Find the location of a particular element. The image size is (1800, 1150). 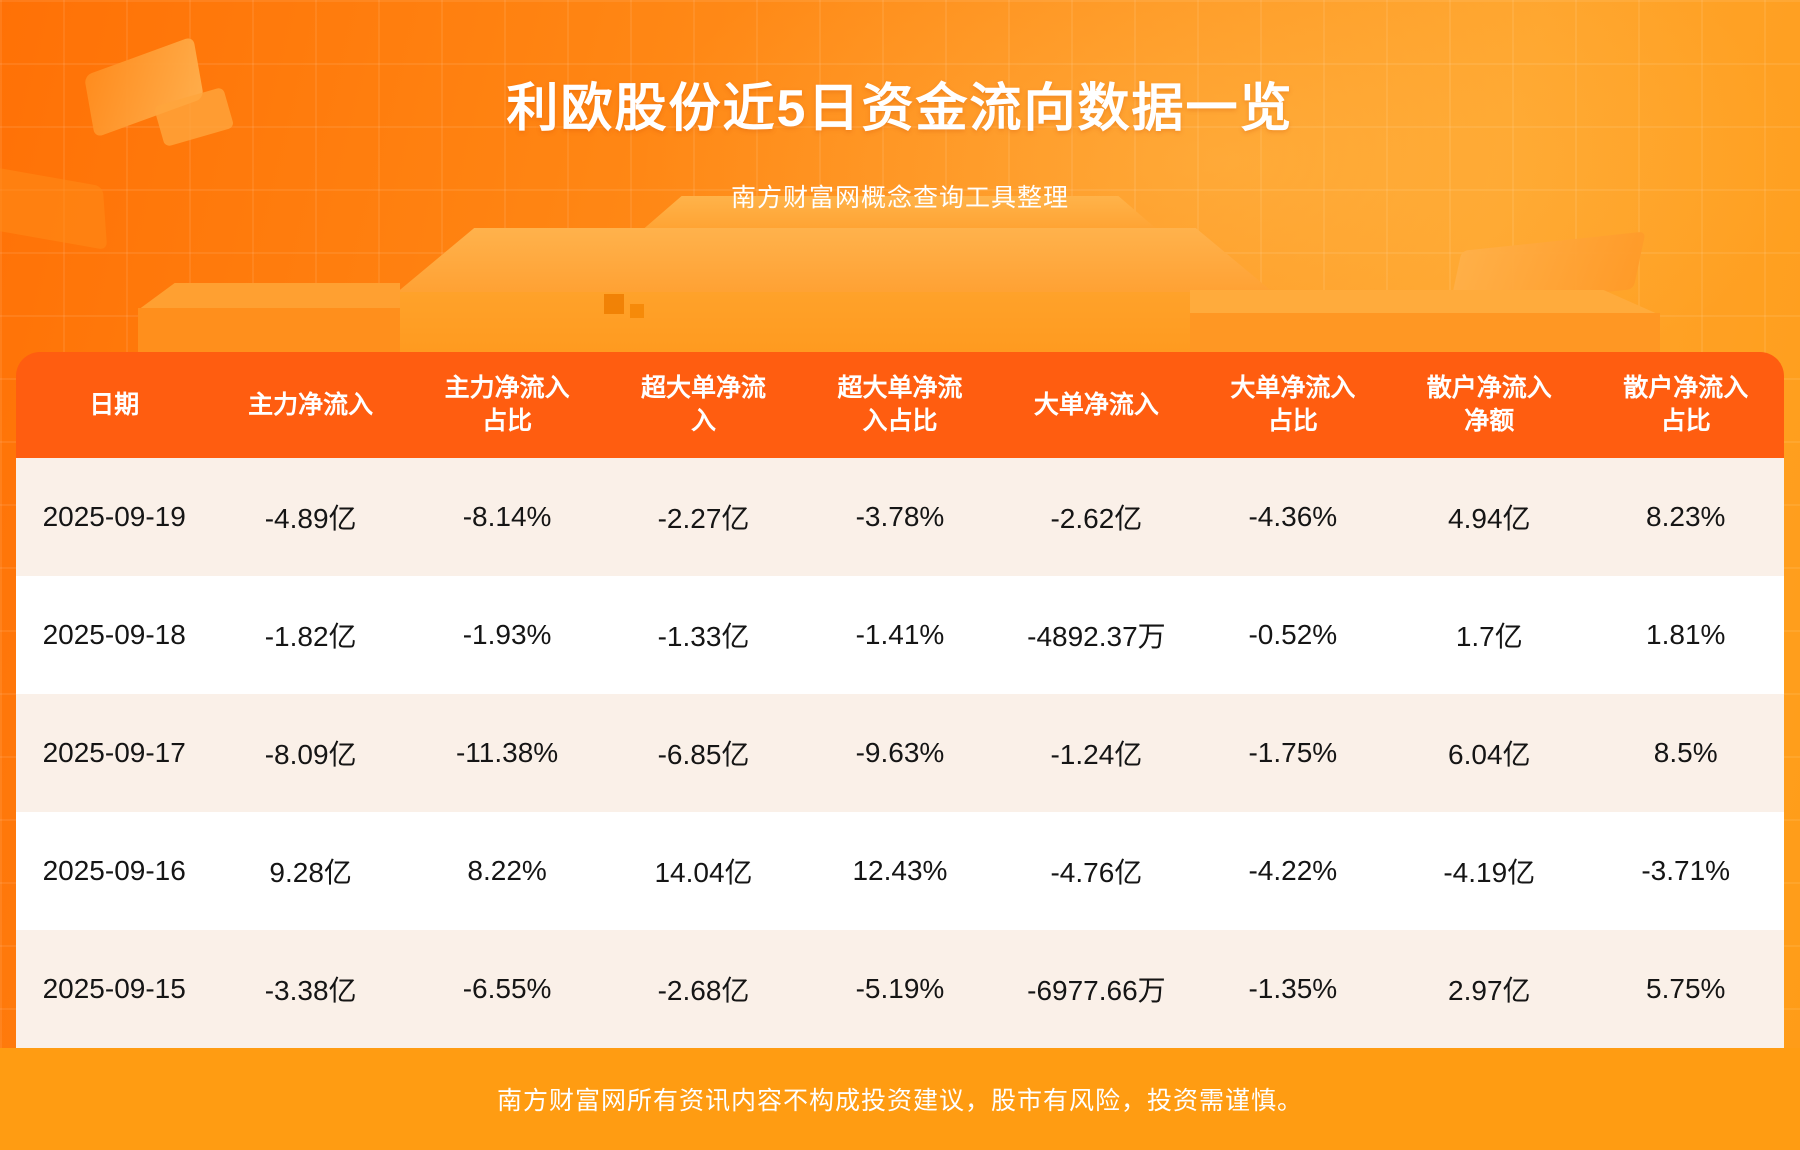

value-cell: -3.78% is located at coordinates (900, 516).